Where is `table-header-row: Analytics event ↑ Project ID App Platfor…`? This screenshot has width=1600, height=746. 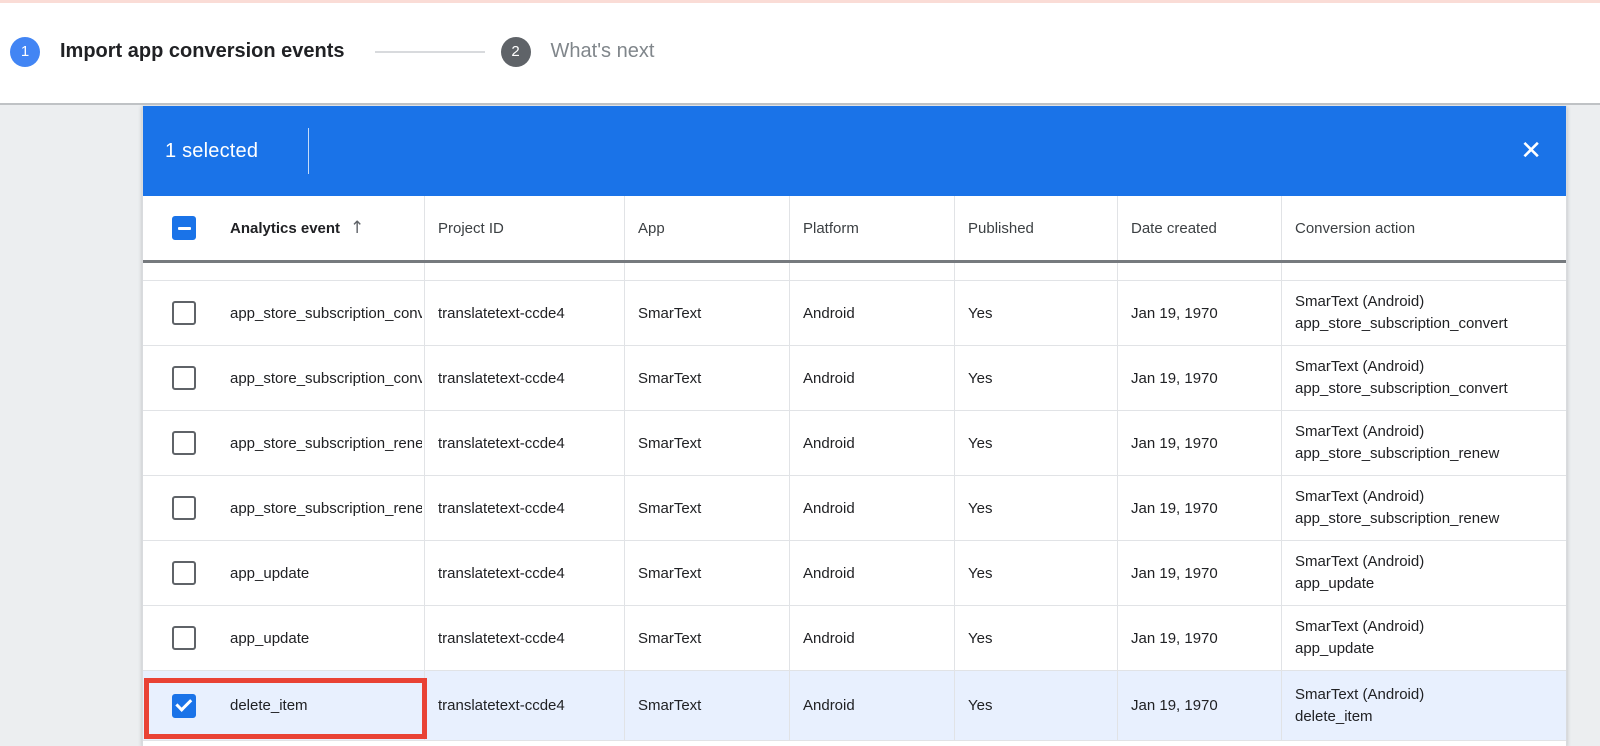
table-header-row: Analytics event ↑ Project ID App Platfor… is located at coordinates (854, 229).